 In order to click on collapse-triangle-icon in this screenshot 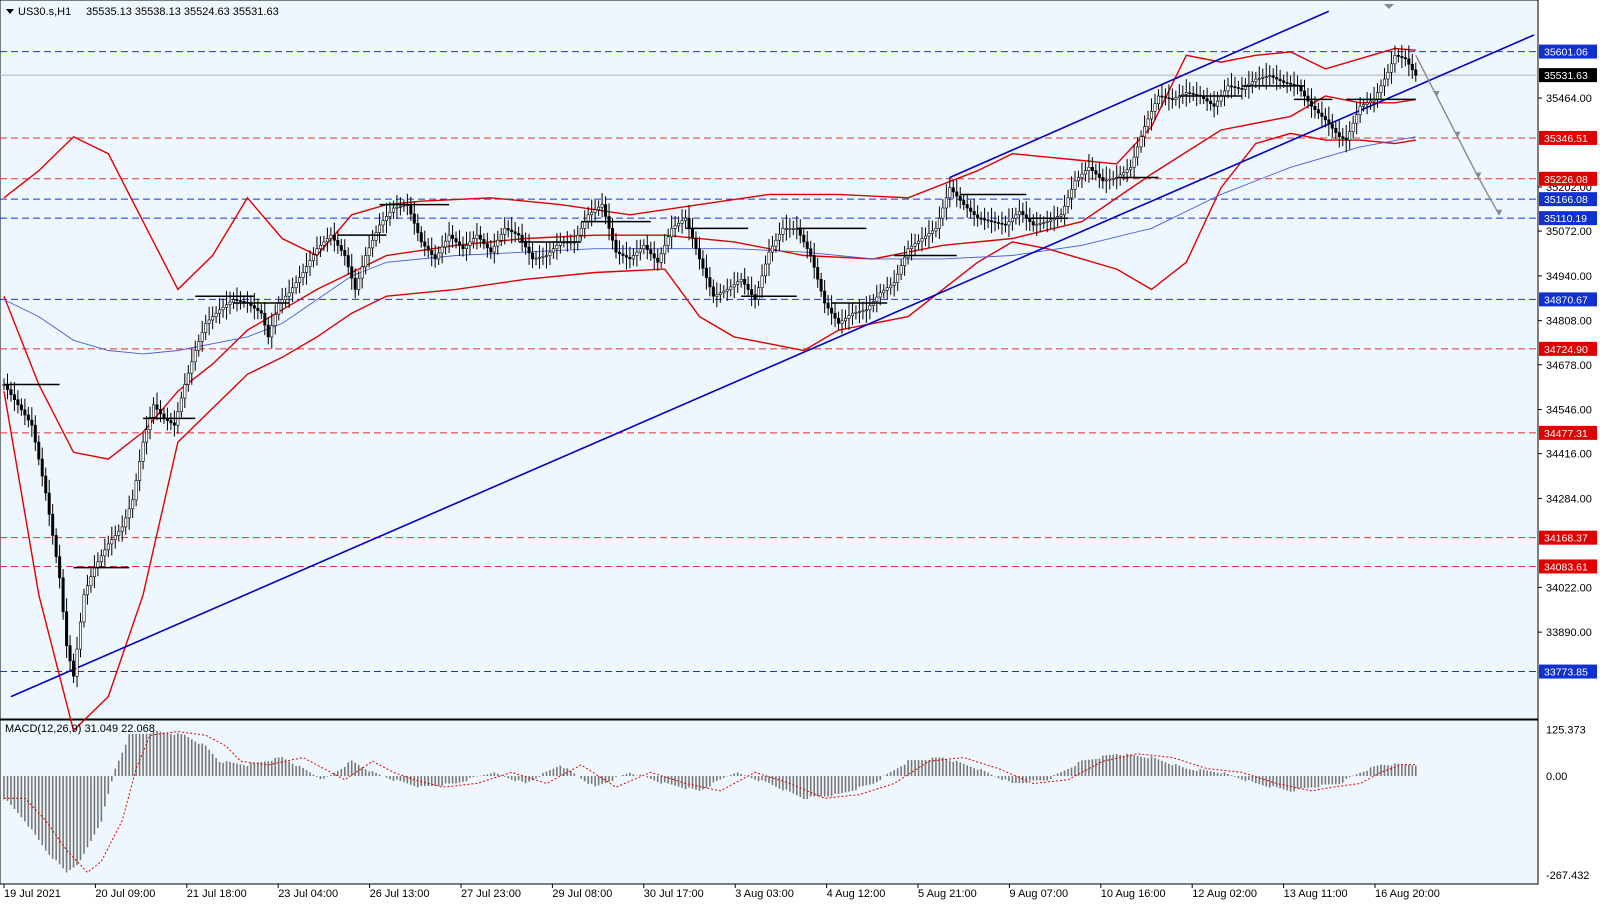, I will do `click(10, 11)`.